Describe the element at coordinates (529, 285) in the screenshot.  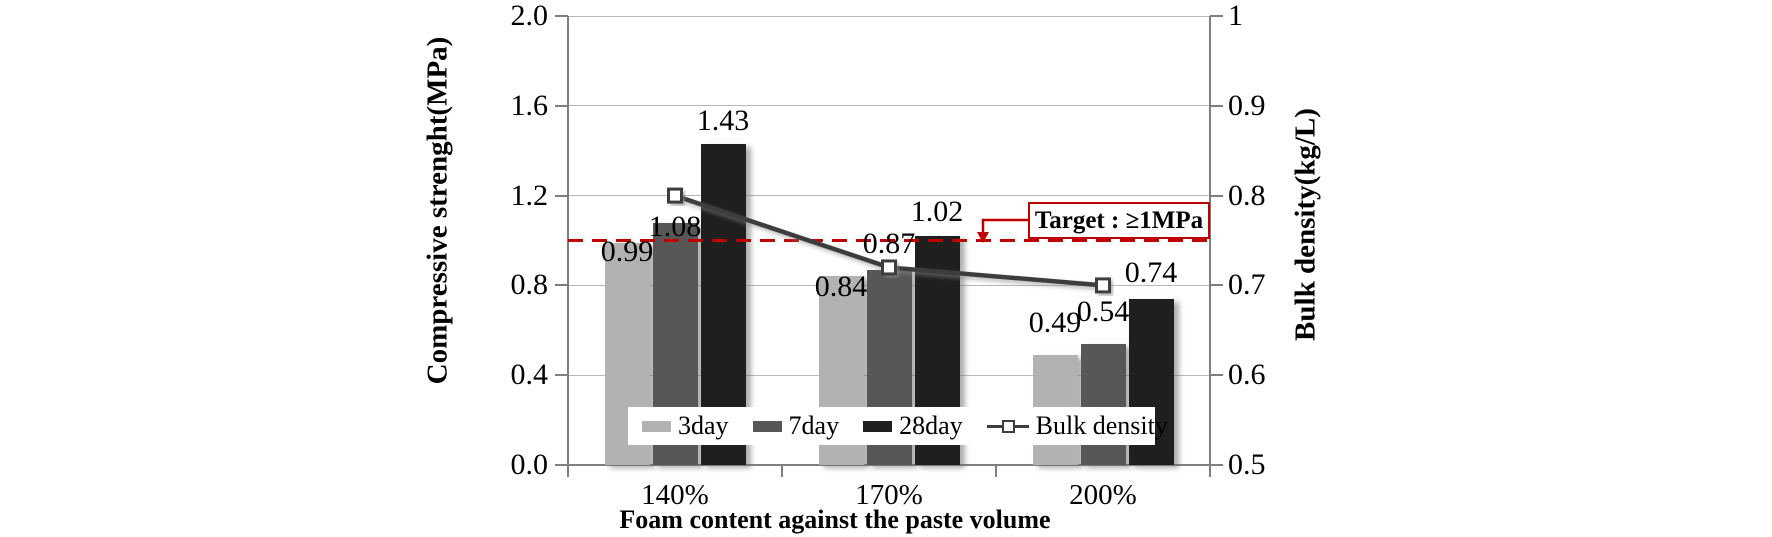
I see `left-axis-tick-label: 0.8` at that location.